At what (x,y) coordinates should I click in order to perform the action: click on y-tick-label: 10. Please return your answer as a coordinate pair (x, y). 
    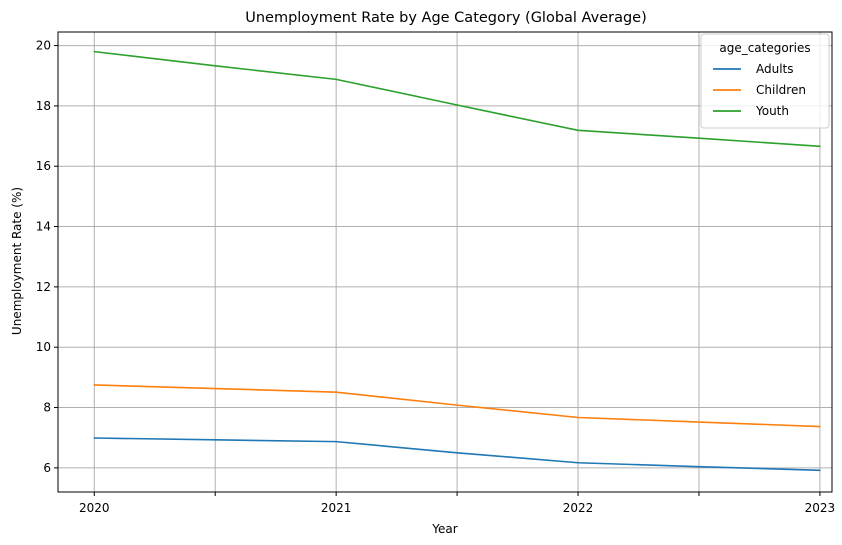
    Looking at the image, I should click on (43, 347).